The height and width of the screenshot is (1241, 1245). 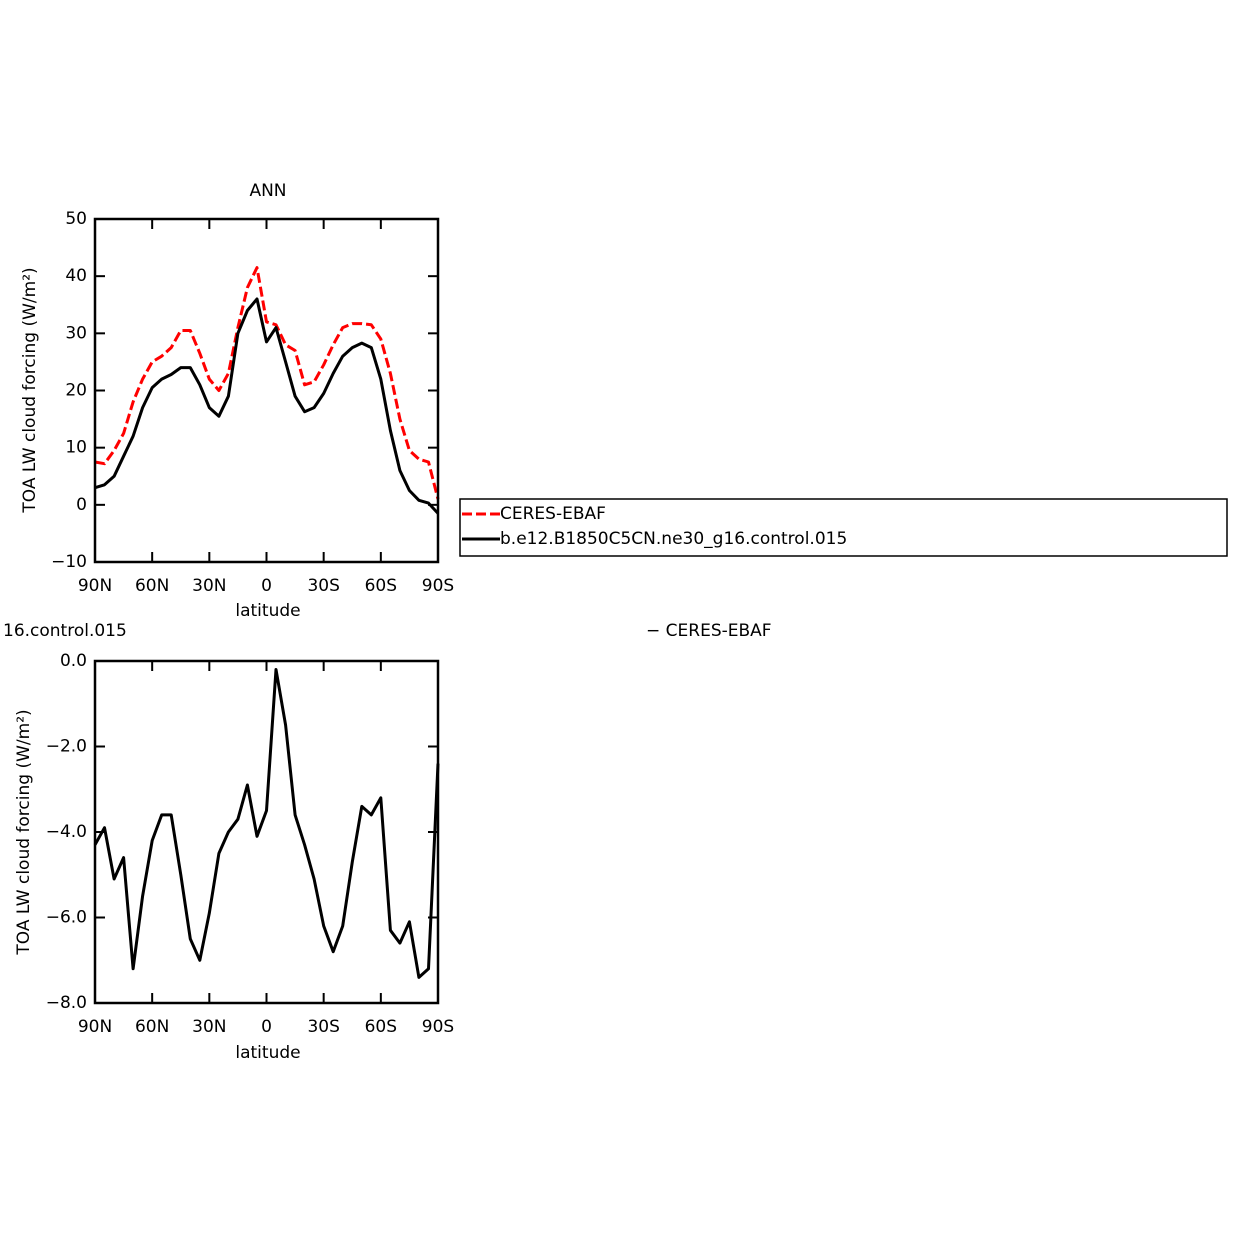 What do you see at coordinates (76, 333) in the screenshot?
I see `y-tick-label: 30` at bounding box center [76, 333].